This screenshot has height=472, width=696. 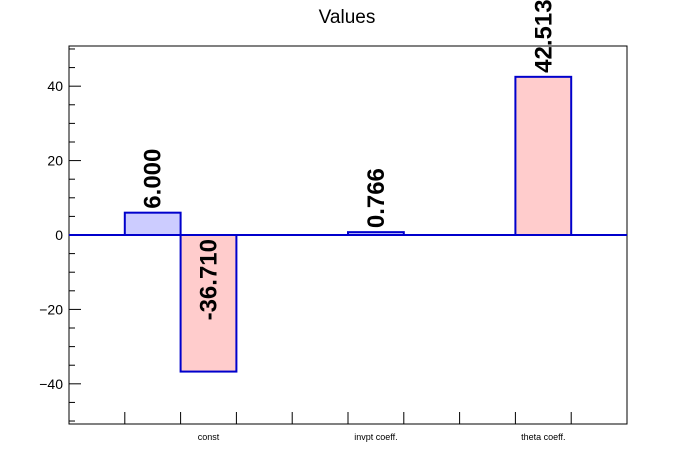 I want to click on x-tick-label: theta coeff., so click(x=543, y=437).